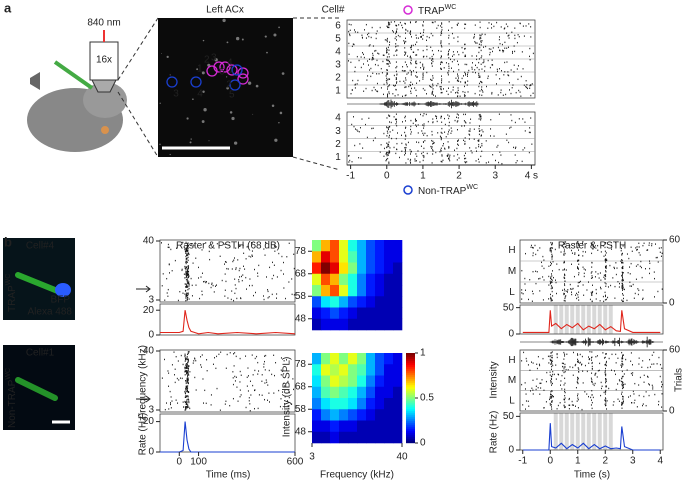  I want to click on stimulus-band, so click(610, 431).